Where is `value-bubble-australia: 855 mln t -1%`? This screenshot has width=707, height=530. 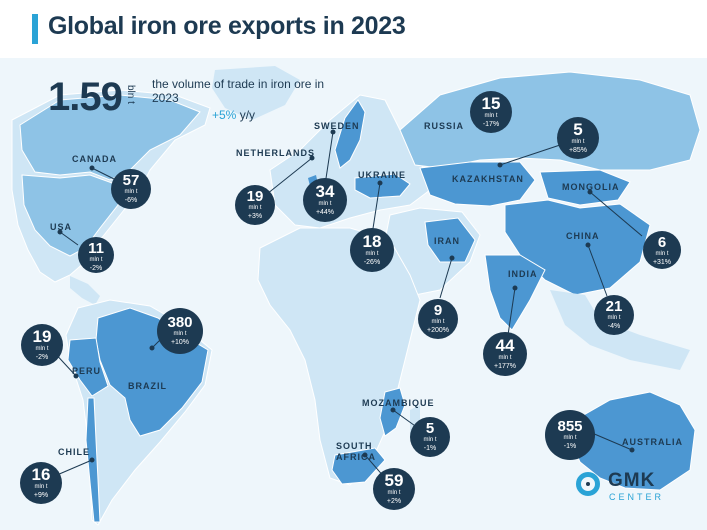
value-bubble-australia: 855 mln t -1% is located at coordinates (570, 435).